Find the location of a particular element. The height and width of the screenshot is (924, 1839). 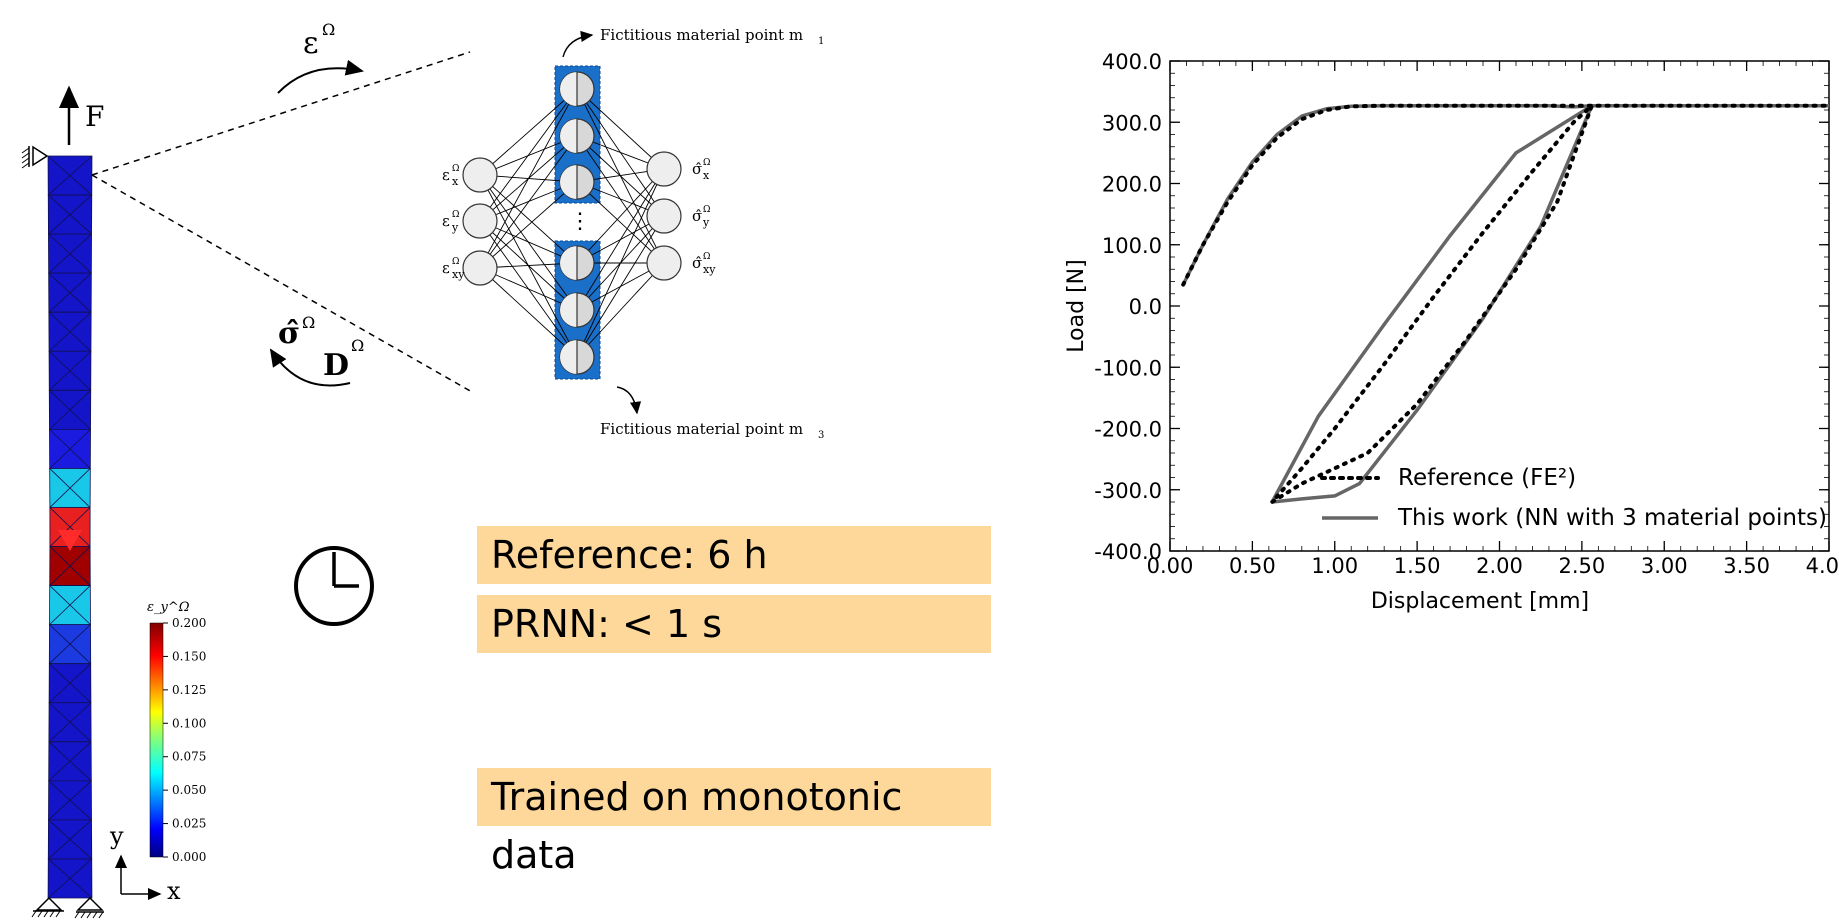

input-label-sub: xy is located at coordinates (458, 274).